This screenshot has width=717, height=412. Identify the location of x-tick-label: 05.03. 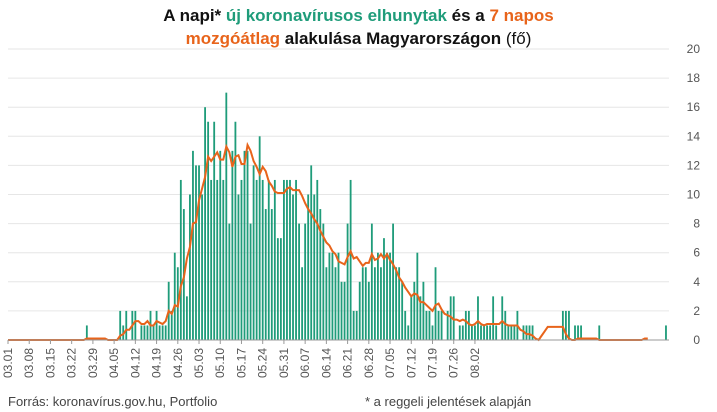
(199, 363).